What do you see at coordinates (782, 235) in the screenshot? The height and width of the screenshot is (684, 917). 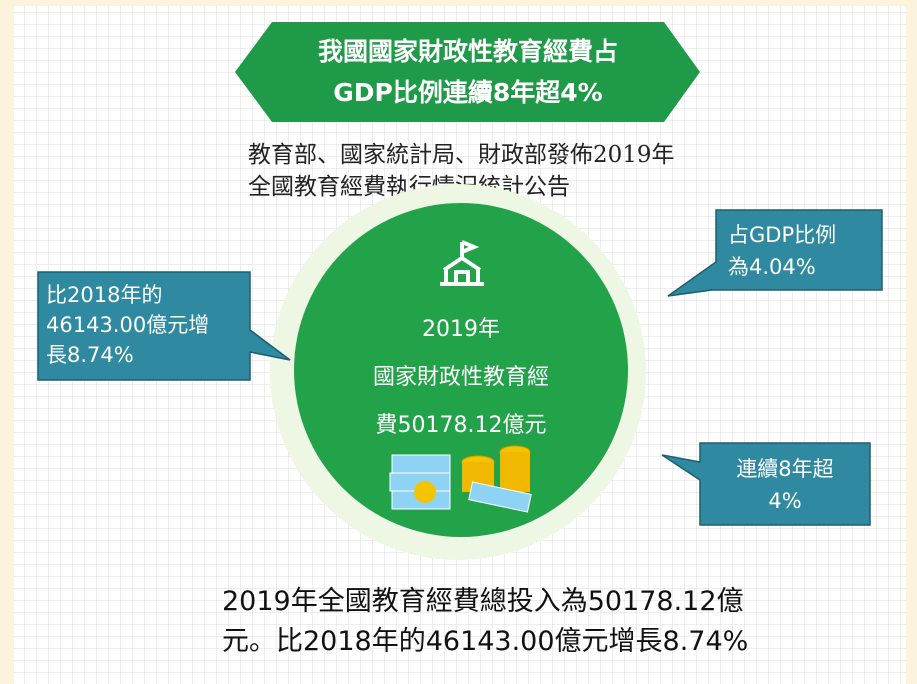 I see `callout-text: 占GDP比例` at bounding box center [782, 235].